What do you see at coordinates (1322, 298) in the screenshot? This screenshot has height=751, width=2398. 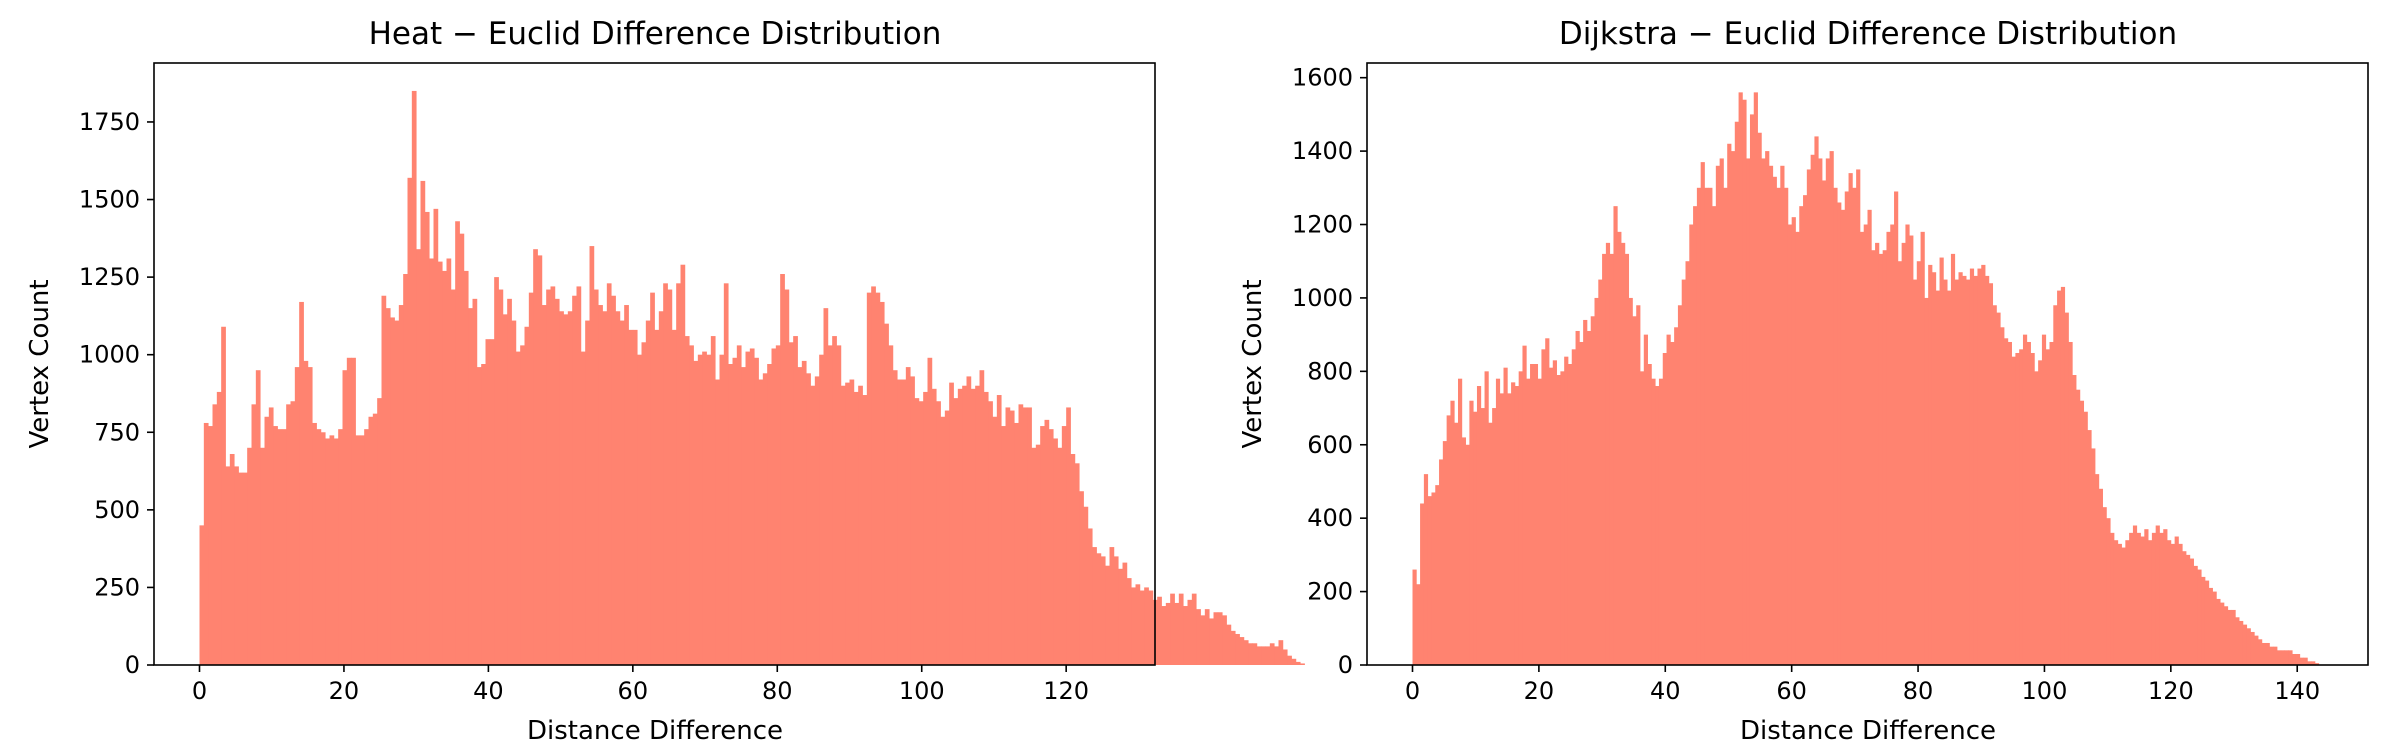 I see `dijkstra-y-tick-label: 1000` at bounding box center [1322, 298].